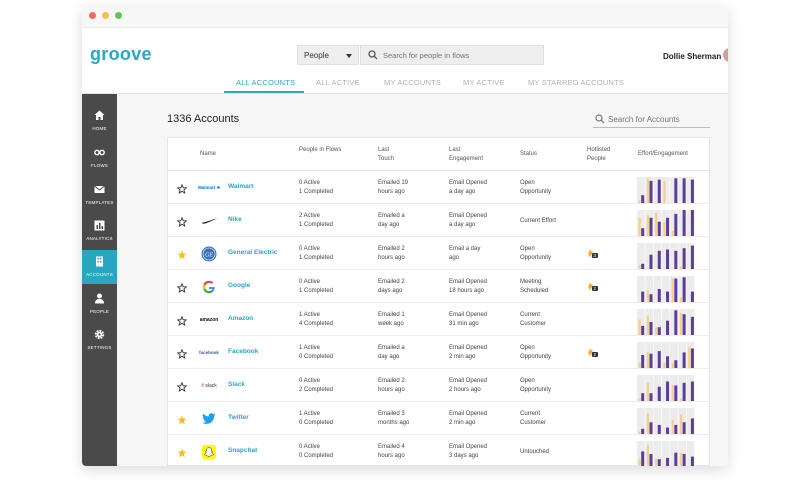 This screenshot has height=488, width=800. What do you see at coordinates (241, 186) in the screenshot?
I see `account-name-link: Walmart` at bounding box center [241, 186].